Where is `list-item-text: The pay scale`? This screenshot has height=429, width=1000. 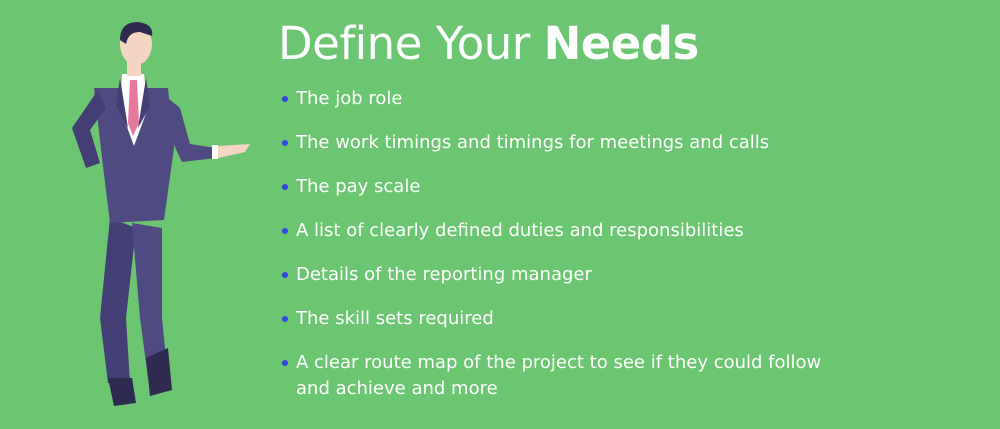 list-item-text: The pay scale is located at coordinates (358, 186).